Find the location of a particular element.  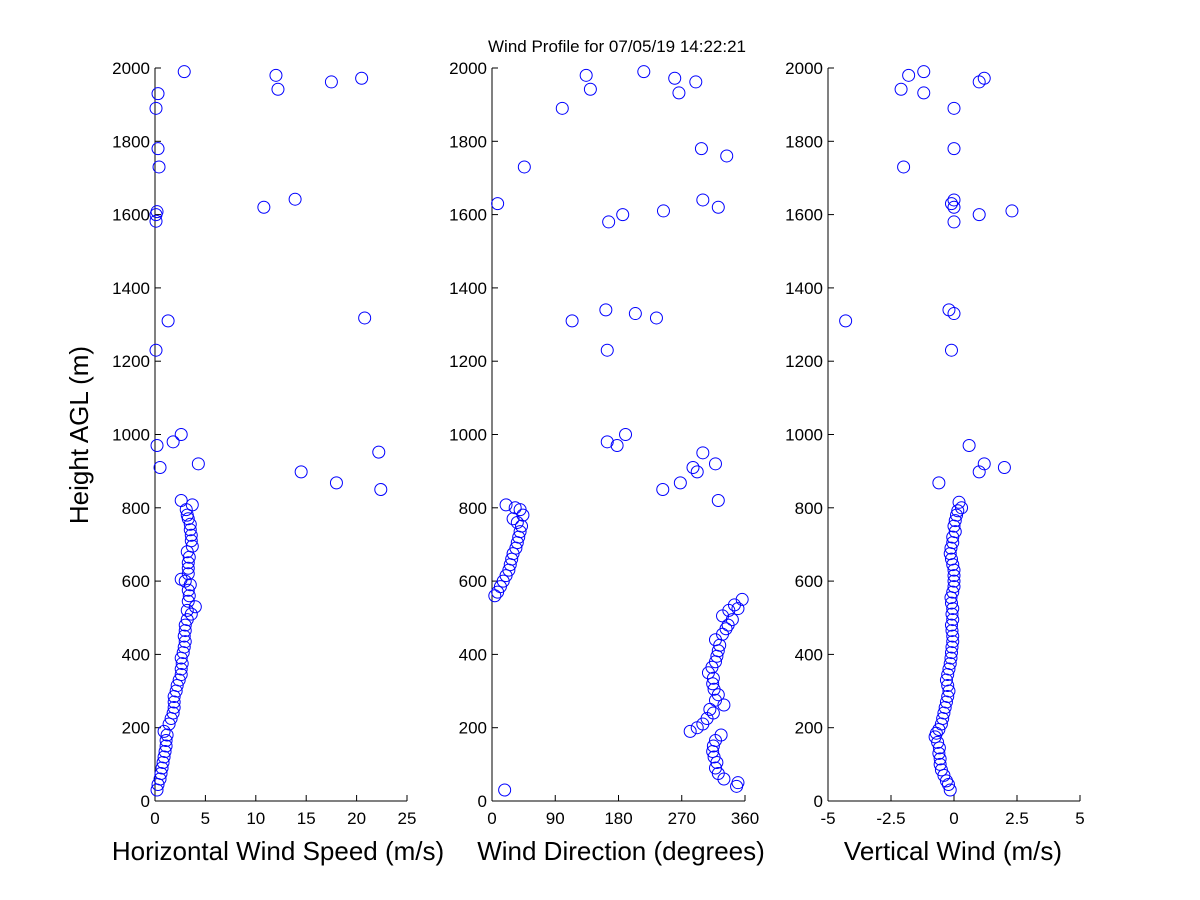

horizontal-wind-speed-x-tick-label: 20 is located at coordinates (356, 818).